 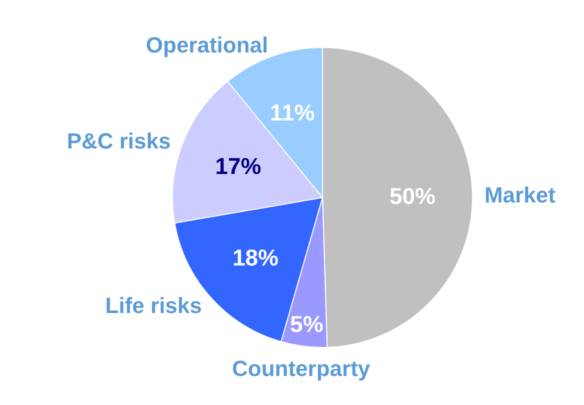 What do you see at coordinates (153, 305) in the screenshot?
I see `slice-label: Life risks` at bounding box center [153, 305].